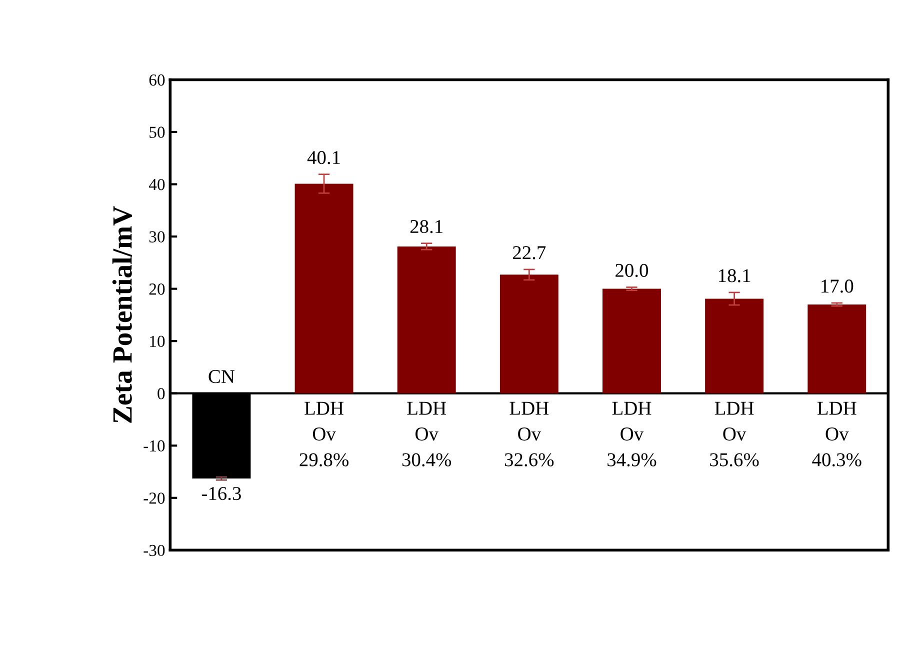  What do you see at coordinates (837, 434) in the screenshot?
I see `x-tick-label: LDH Ov 40.3%` at bounding box center [837, 434].